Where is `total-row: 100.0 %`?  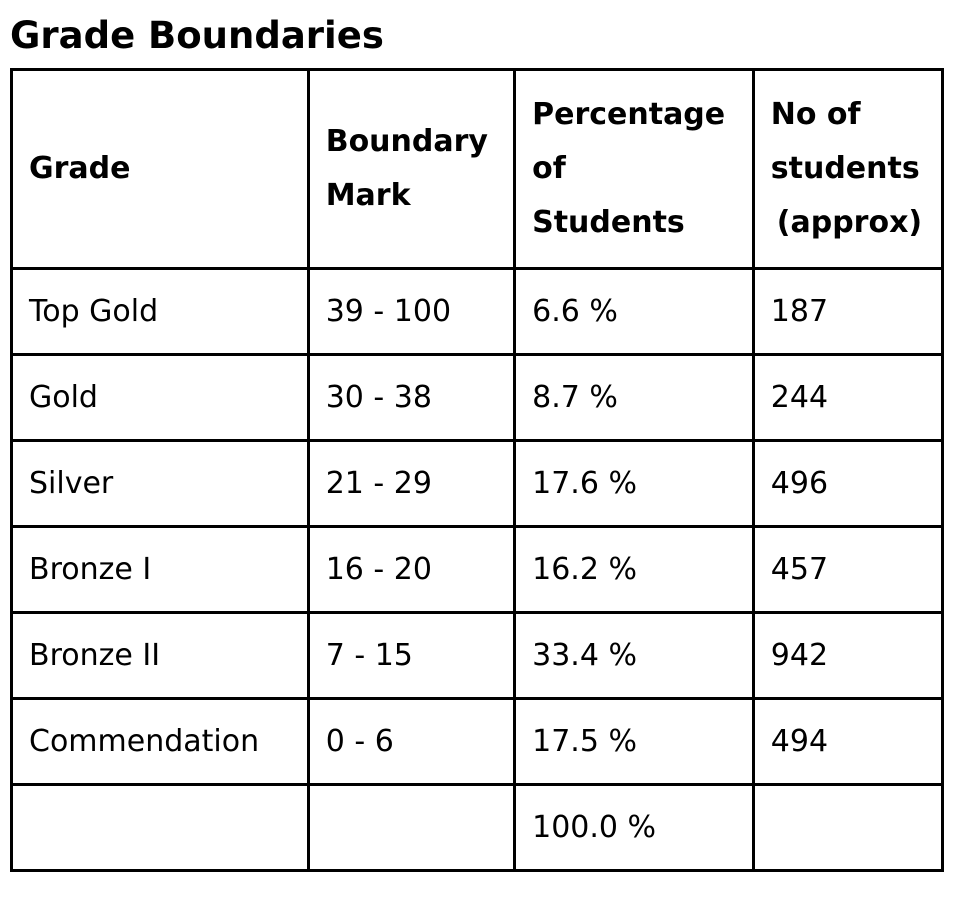
total-row: 100.0 % is located at coordinates (477, 827).